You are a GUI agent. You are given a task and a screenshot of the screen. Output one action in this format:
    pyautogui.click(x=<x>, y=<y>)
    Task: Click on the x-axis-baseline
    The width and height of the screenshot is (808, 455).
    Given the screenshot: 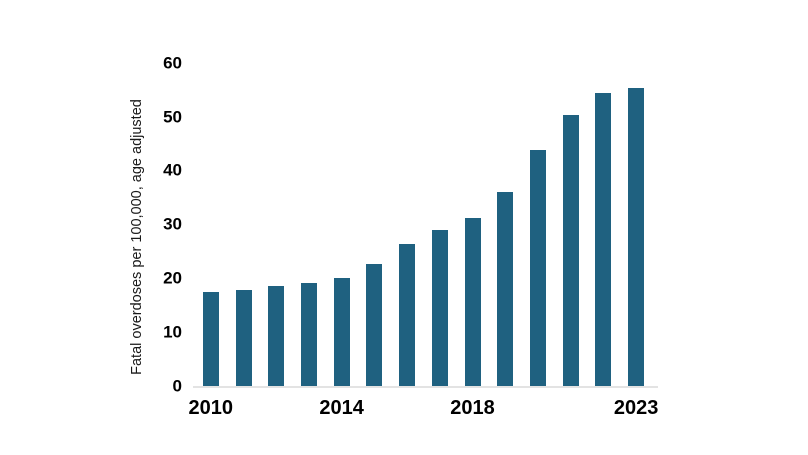 What is the action you would take?
    pyautogui.click(x=425, y=386)
    